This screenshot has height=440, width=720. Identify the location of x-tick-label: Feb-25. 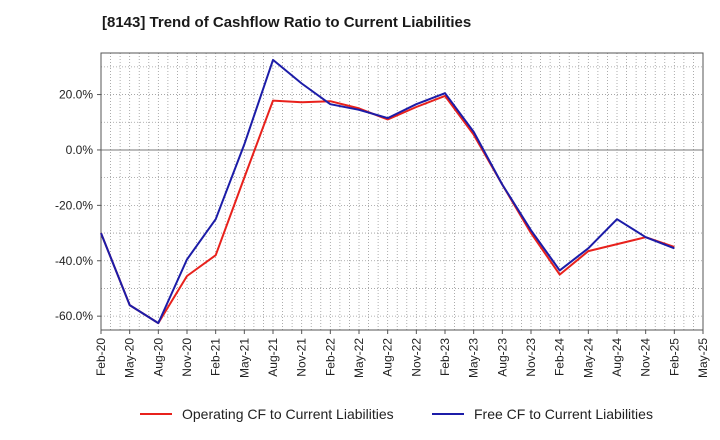
(674, 357).